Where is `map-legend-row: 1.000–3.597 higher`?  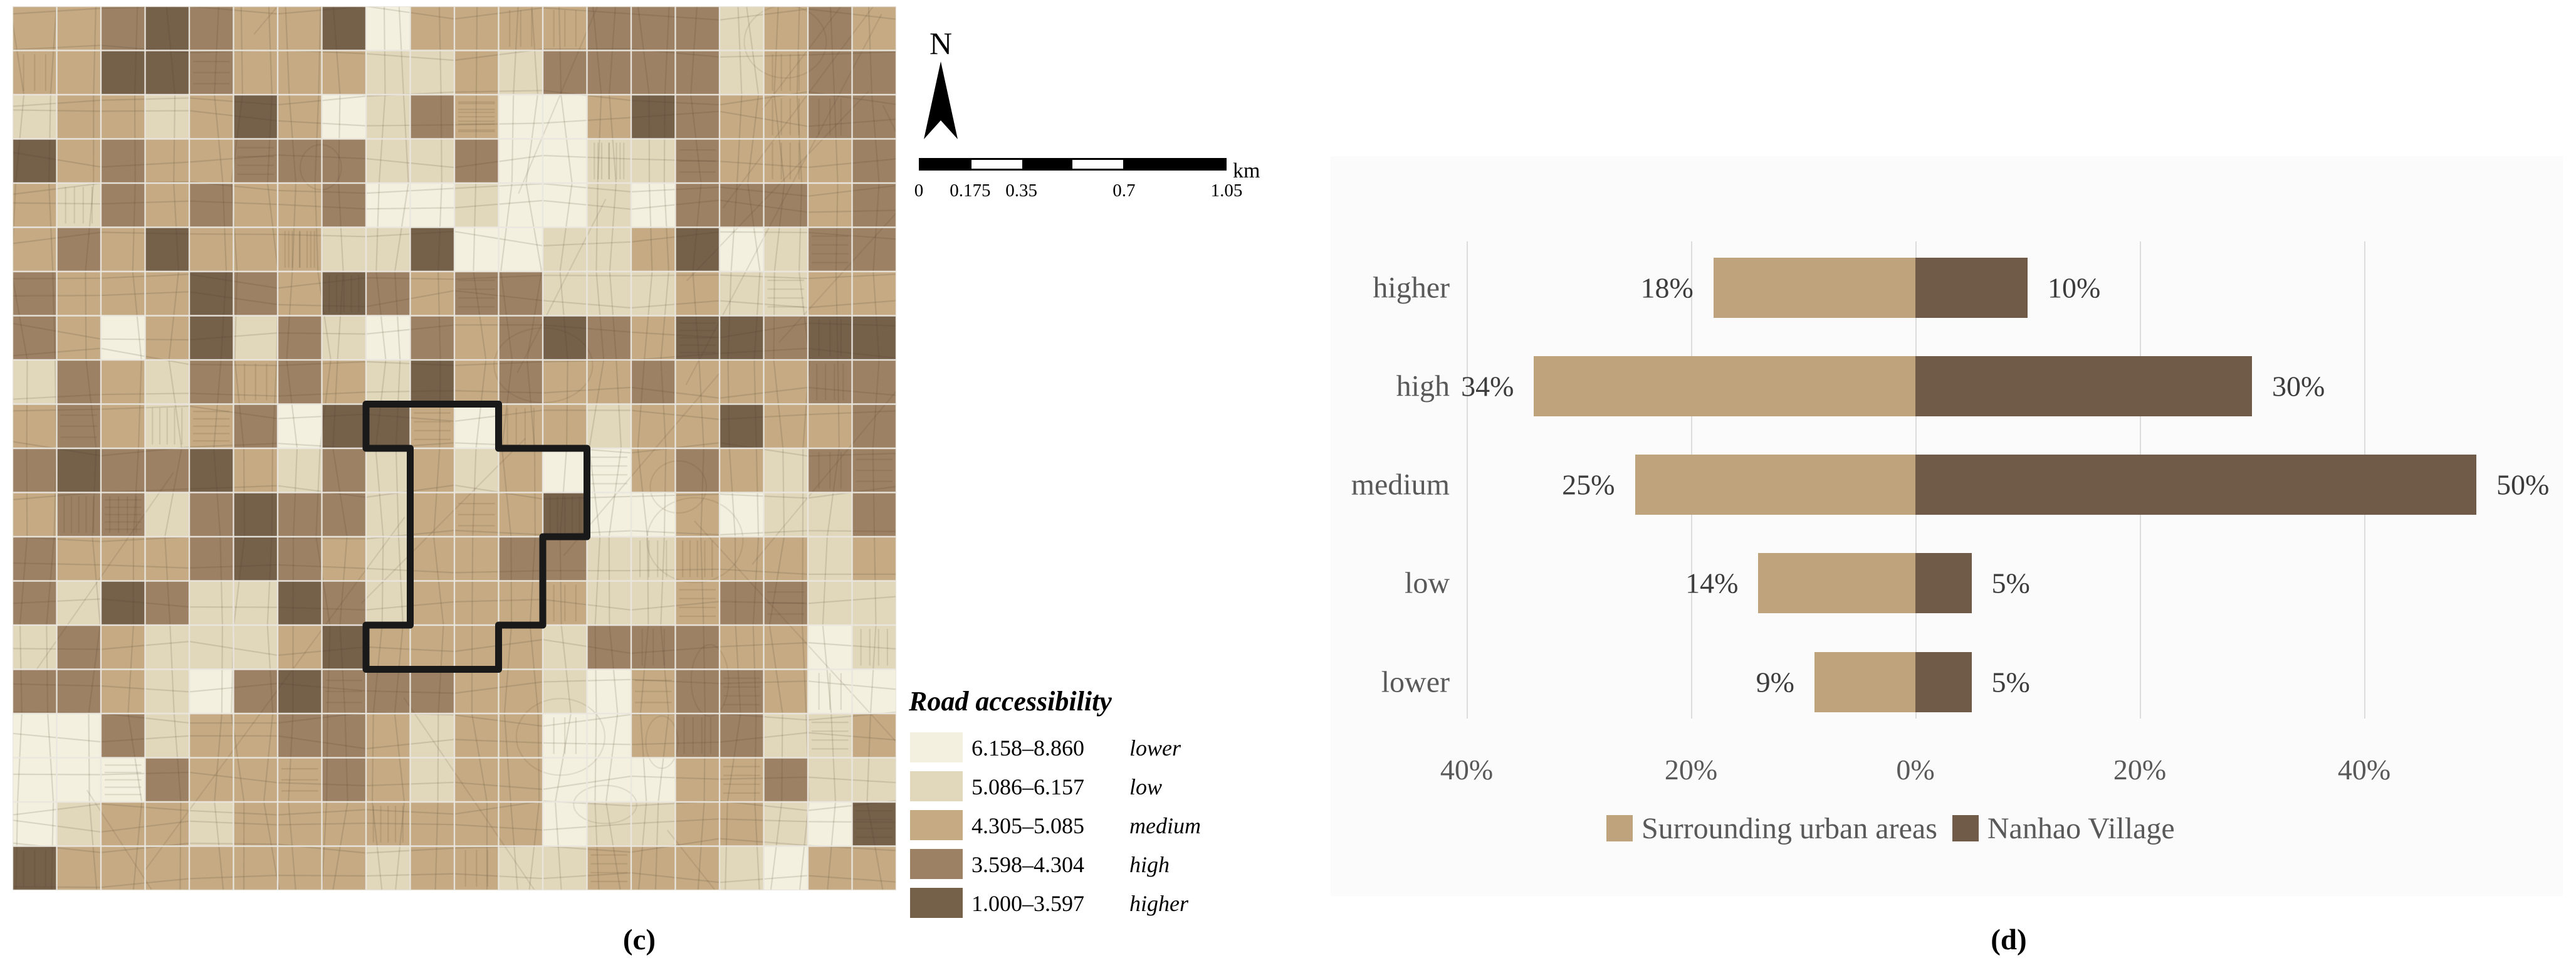 map-legend-row: 1.000–3.597 higher is located at coordinates (1084, 904).